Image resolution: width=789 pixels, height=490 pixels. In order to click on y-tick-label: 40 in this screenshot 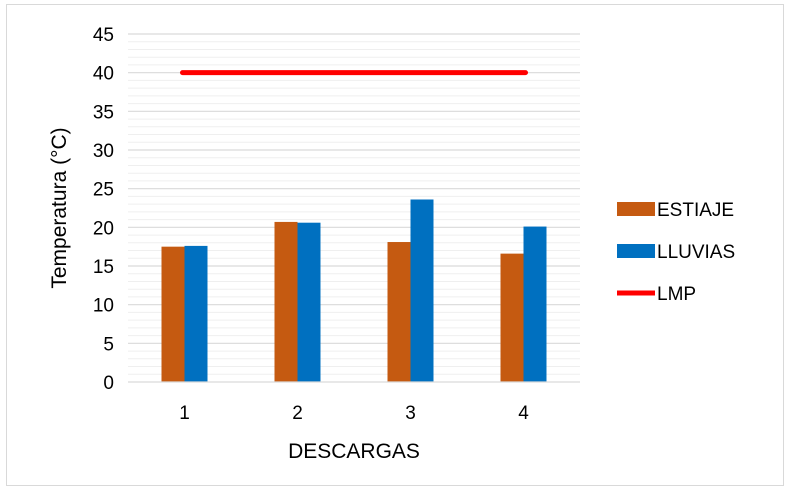, I will do `click(103, 74)`.